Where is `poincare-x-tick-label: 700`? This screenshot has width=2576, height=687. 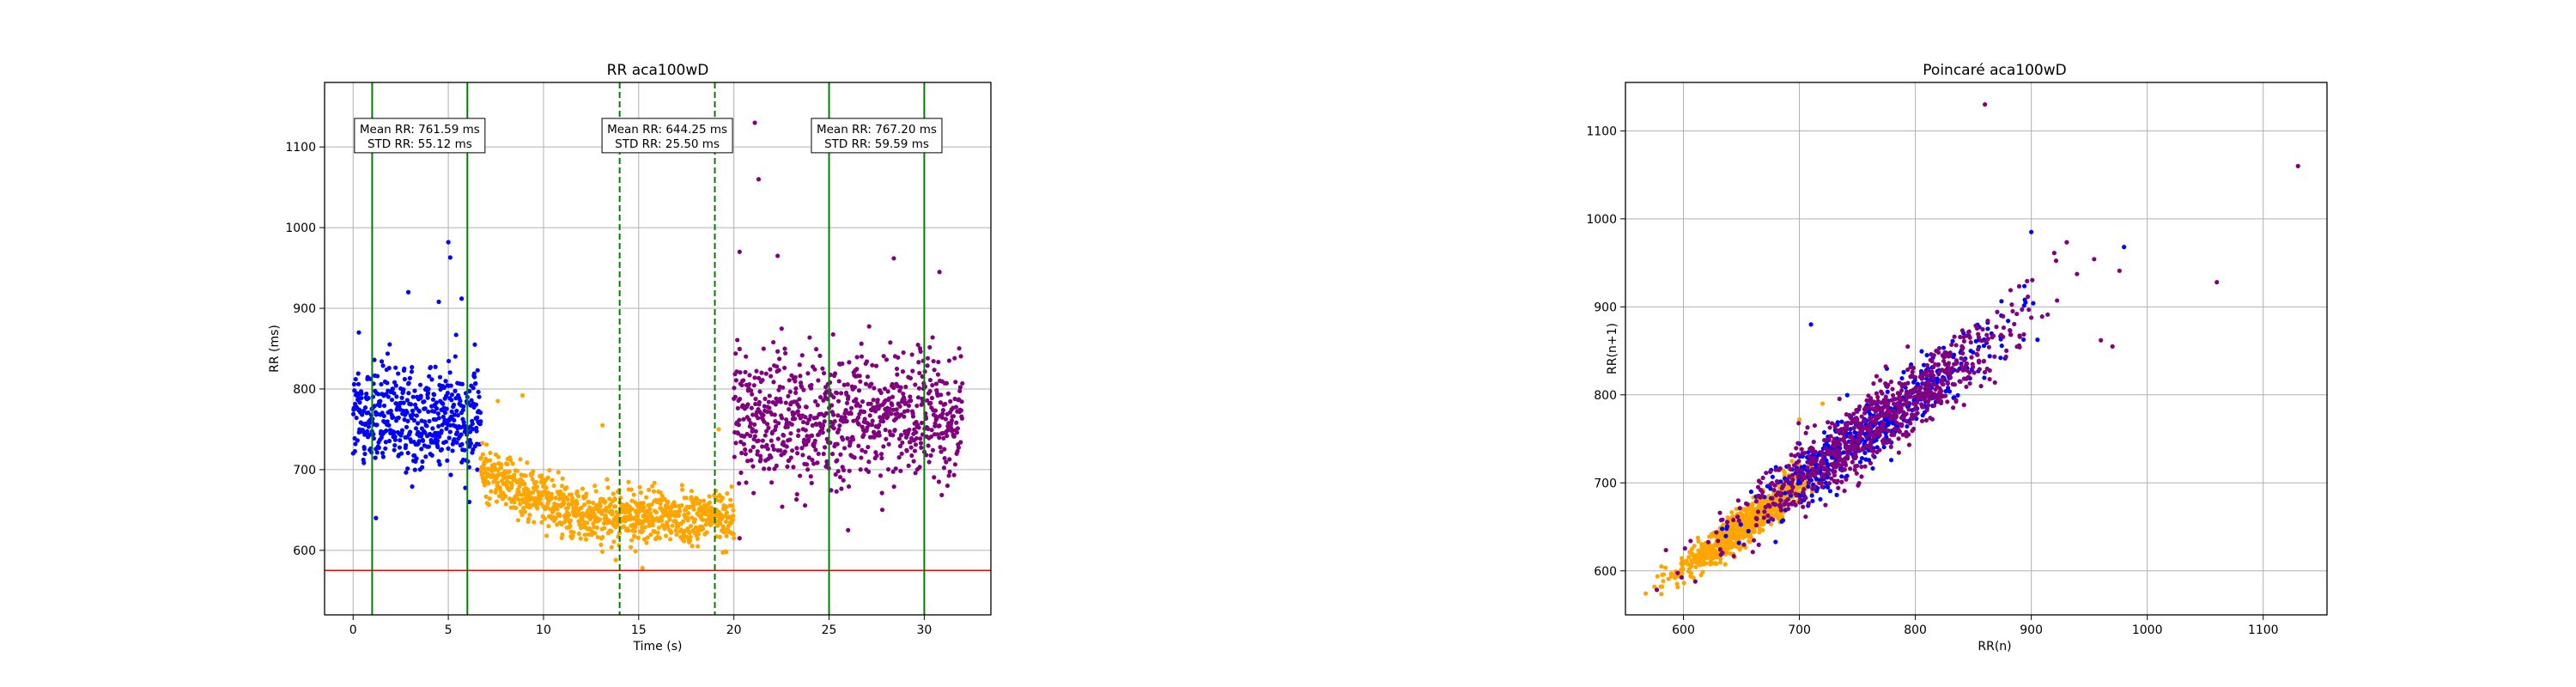
poincare-x-tick-label: 700 is located at coordinates (1799, 630).